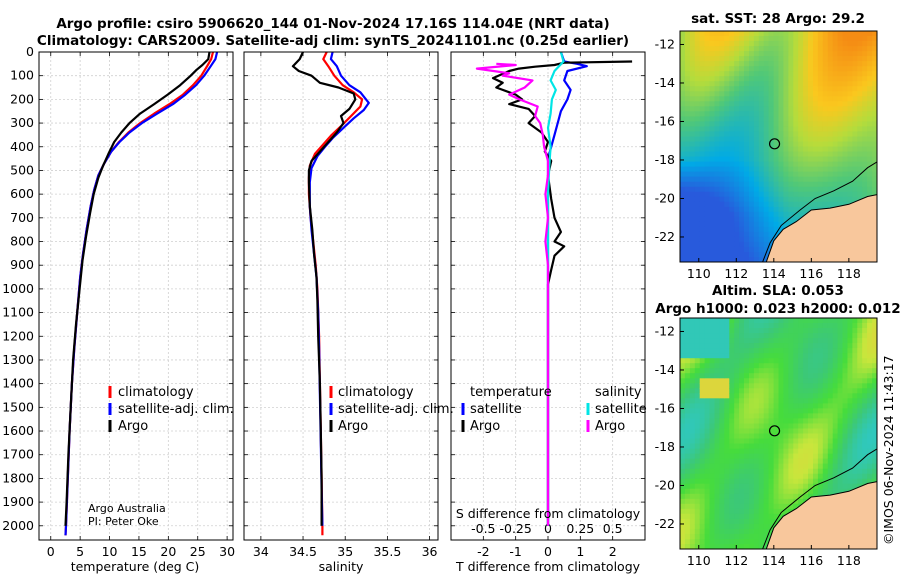 This screenshot has height=584, width=900. What do you see at coordinates (324, 288) in the screenshot?
I see `series-argo` at bounding box center [324, 288].